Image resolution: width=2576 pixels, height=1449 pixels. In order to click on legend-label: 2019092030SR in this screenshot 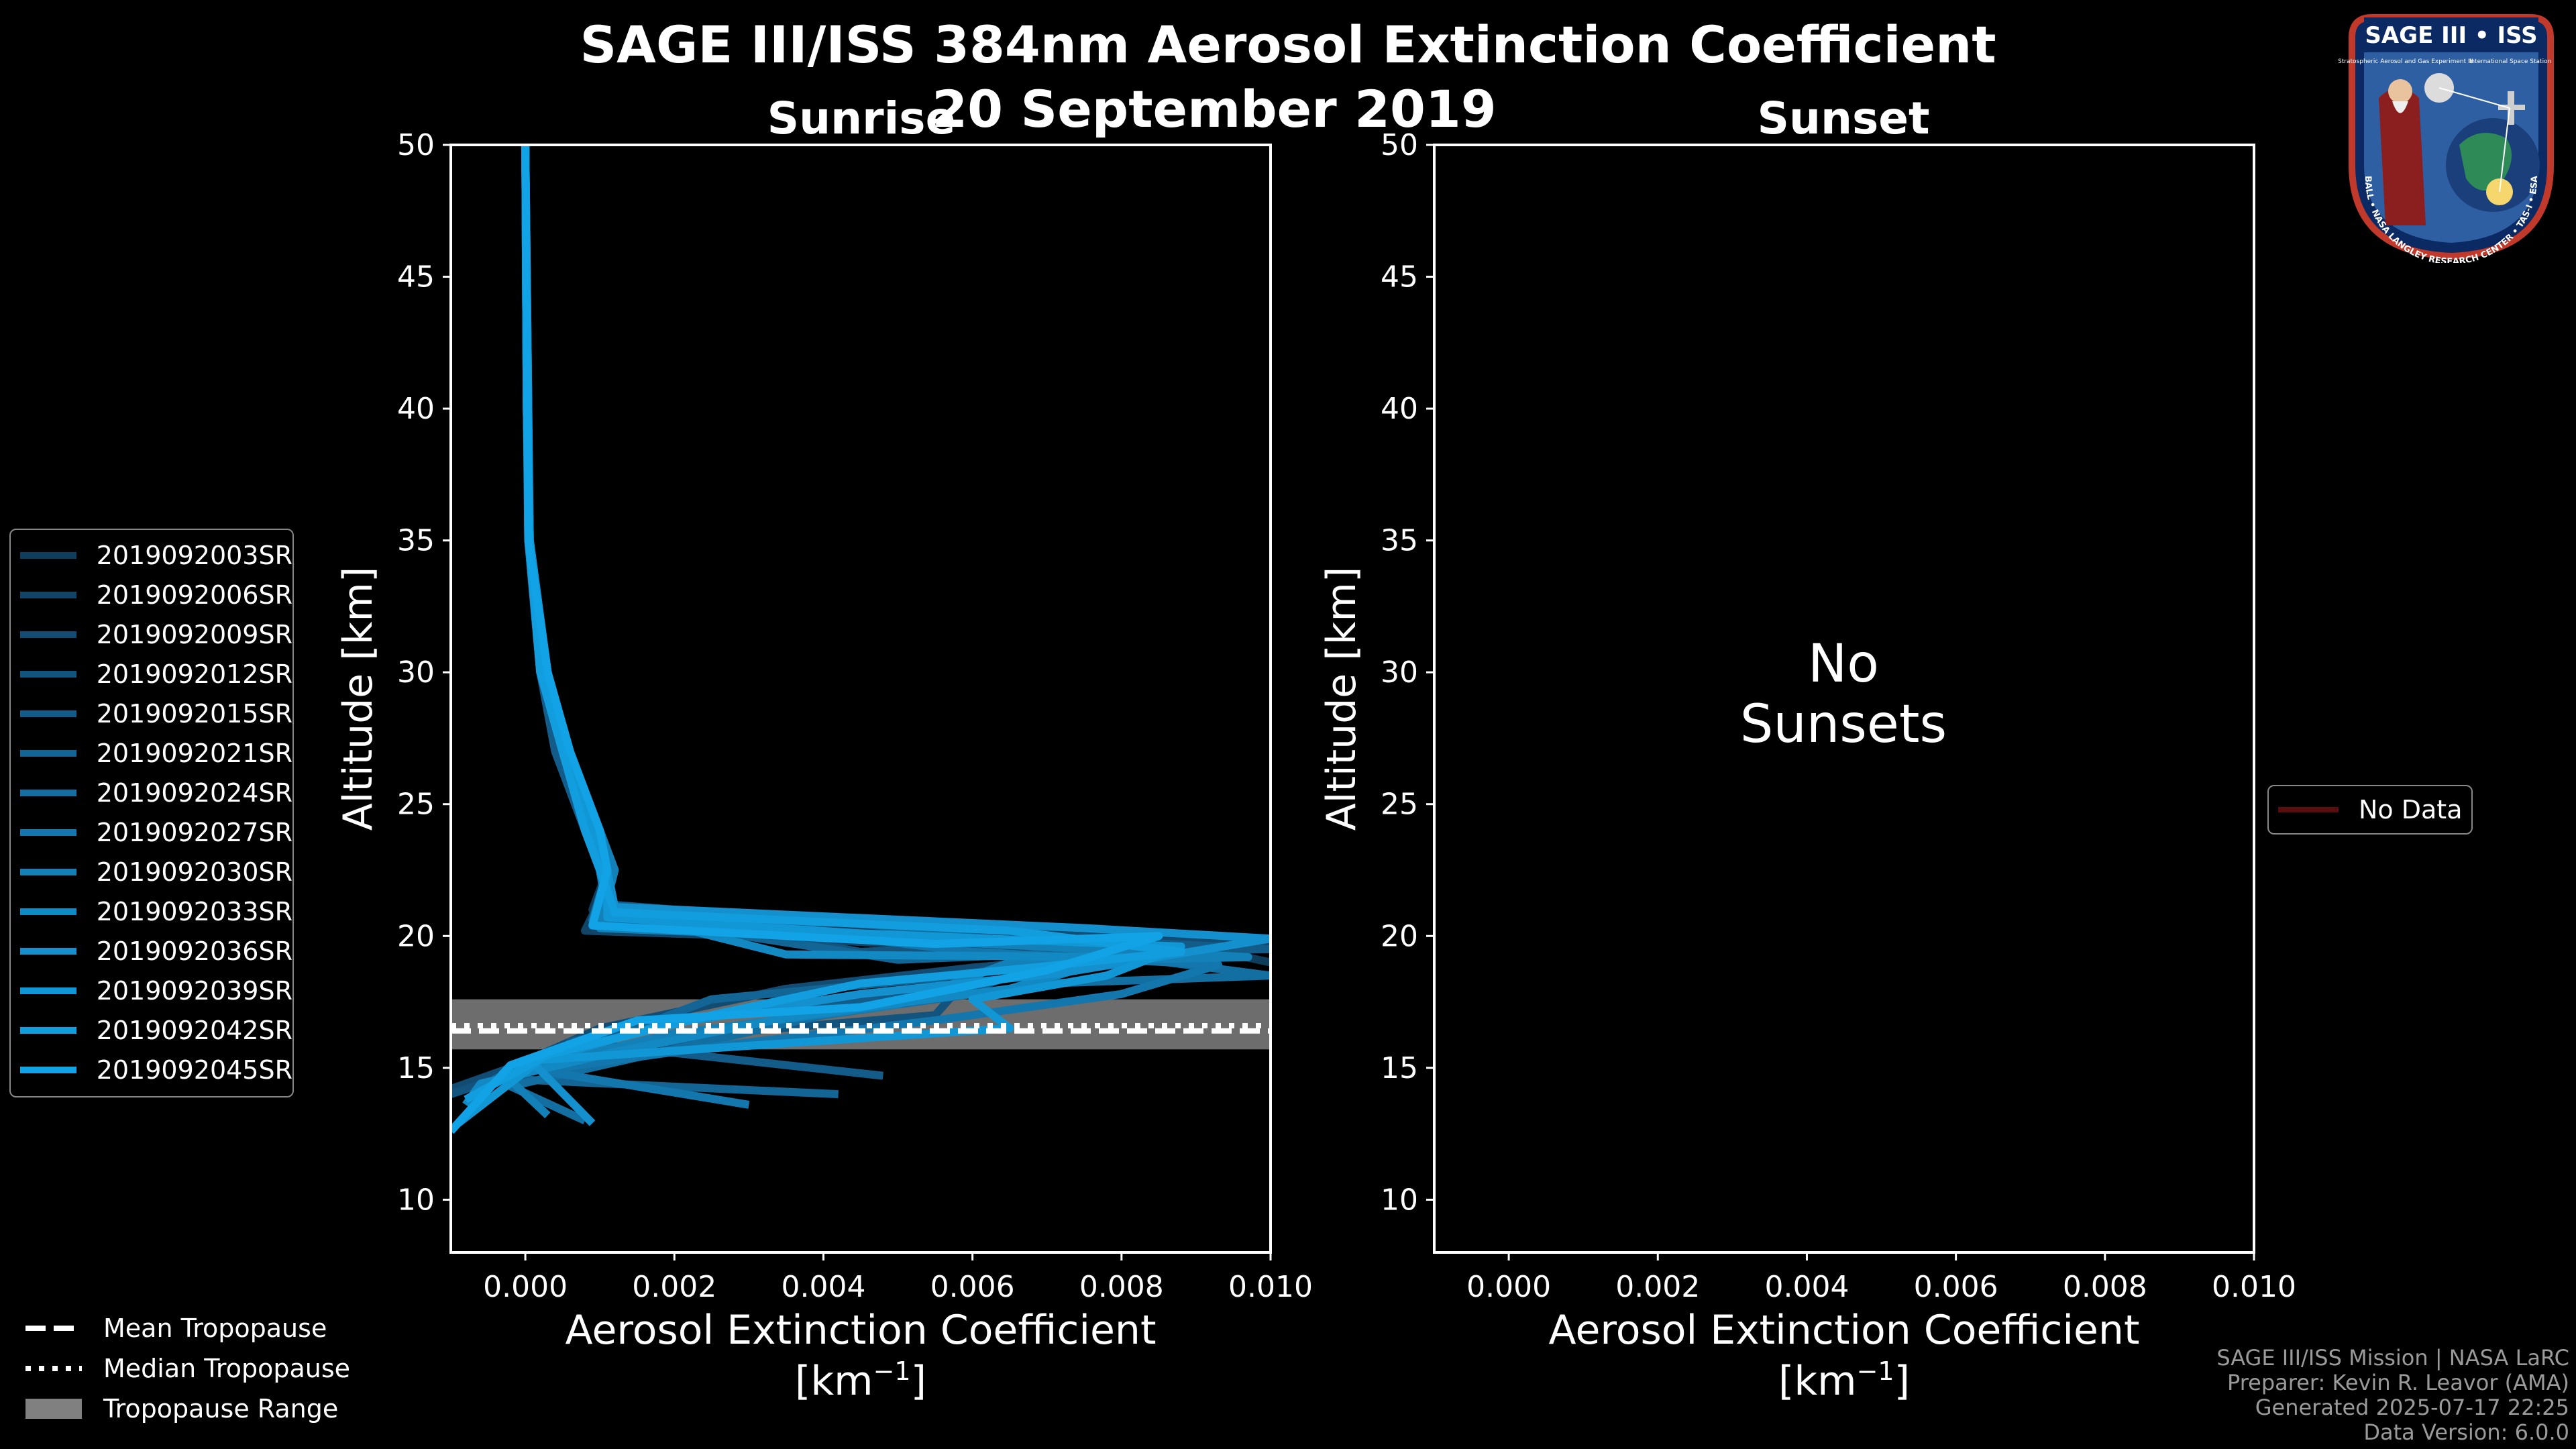, I will do `click(194, 872)`.